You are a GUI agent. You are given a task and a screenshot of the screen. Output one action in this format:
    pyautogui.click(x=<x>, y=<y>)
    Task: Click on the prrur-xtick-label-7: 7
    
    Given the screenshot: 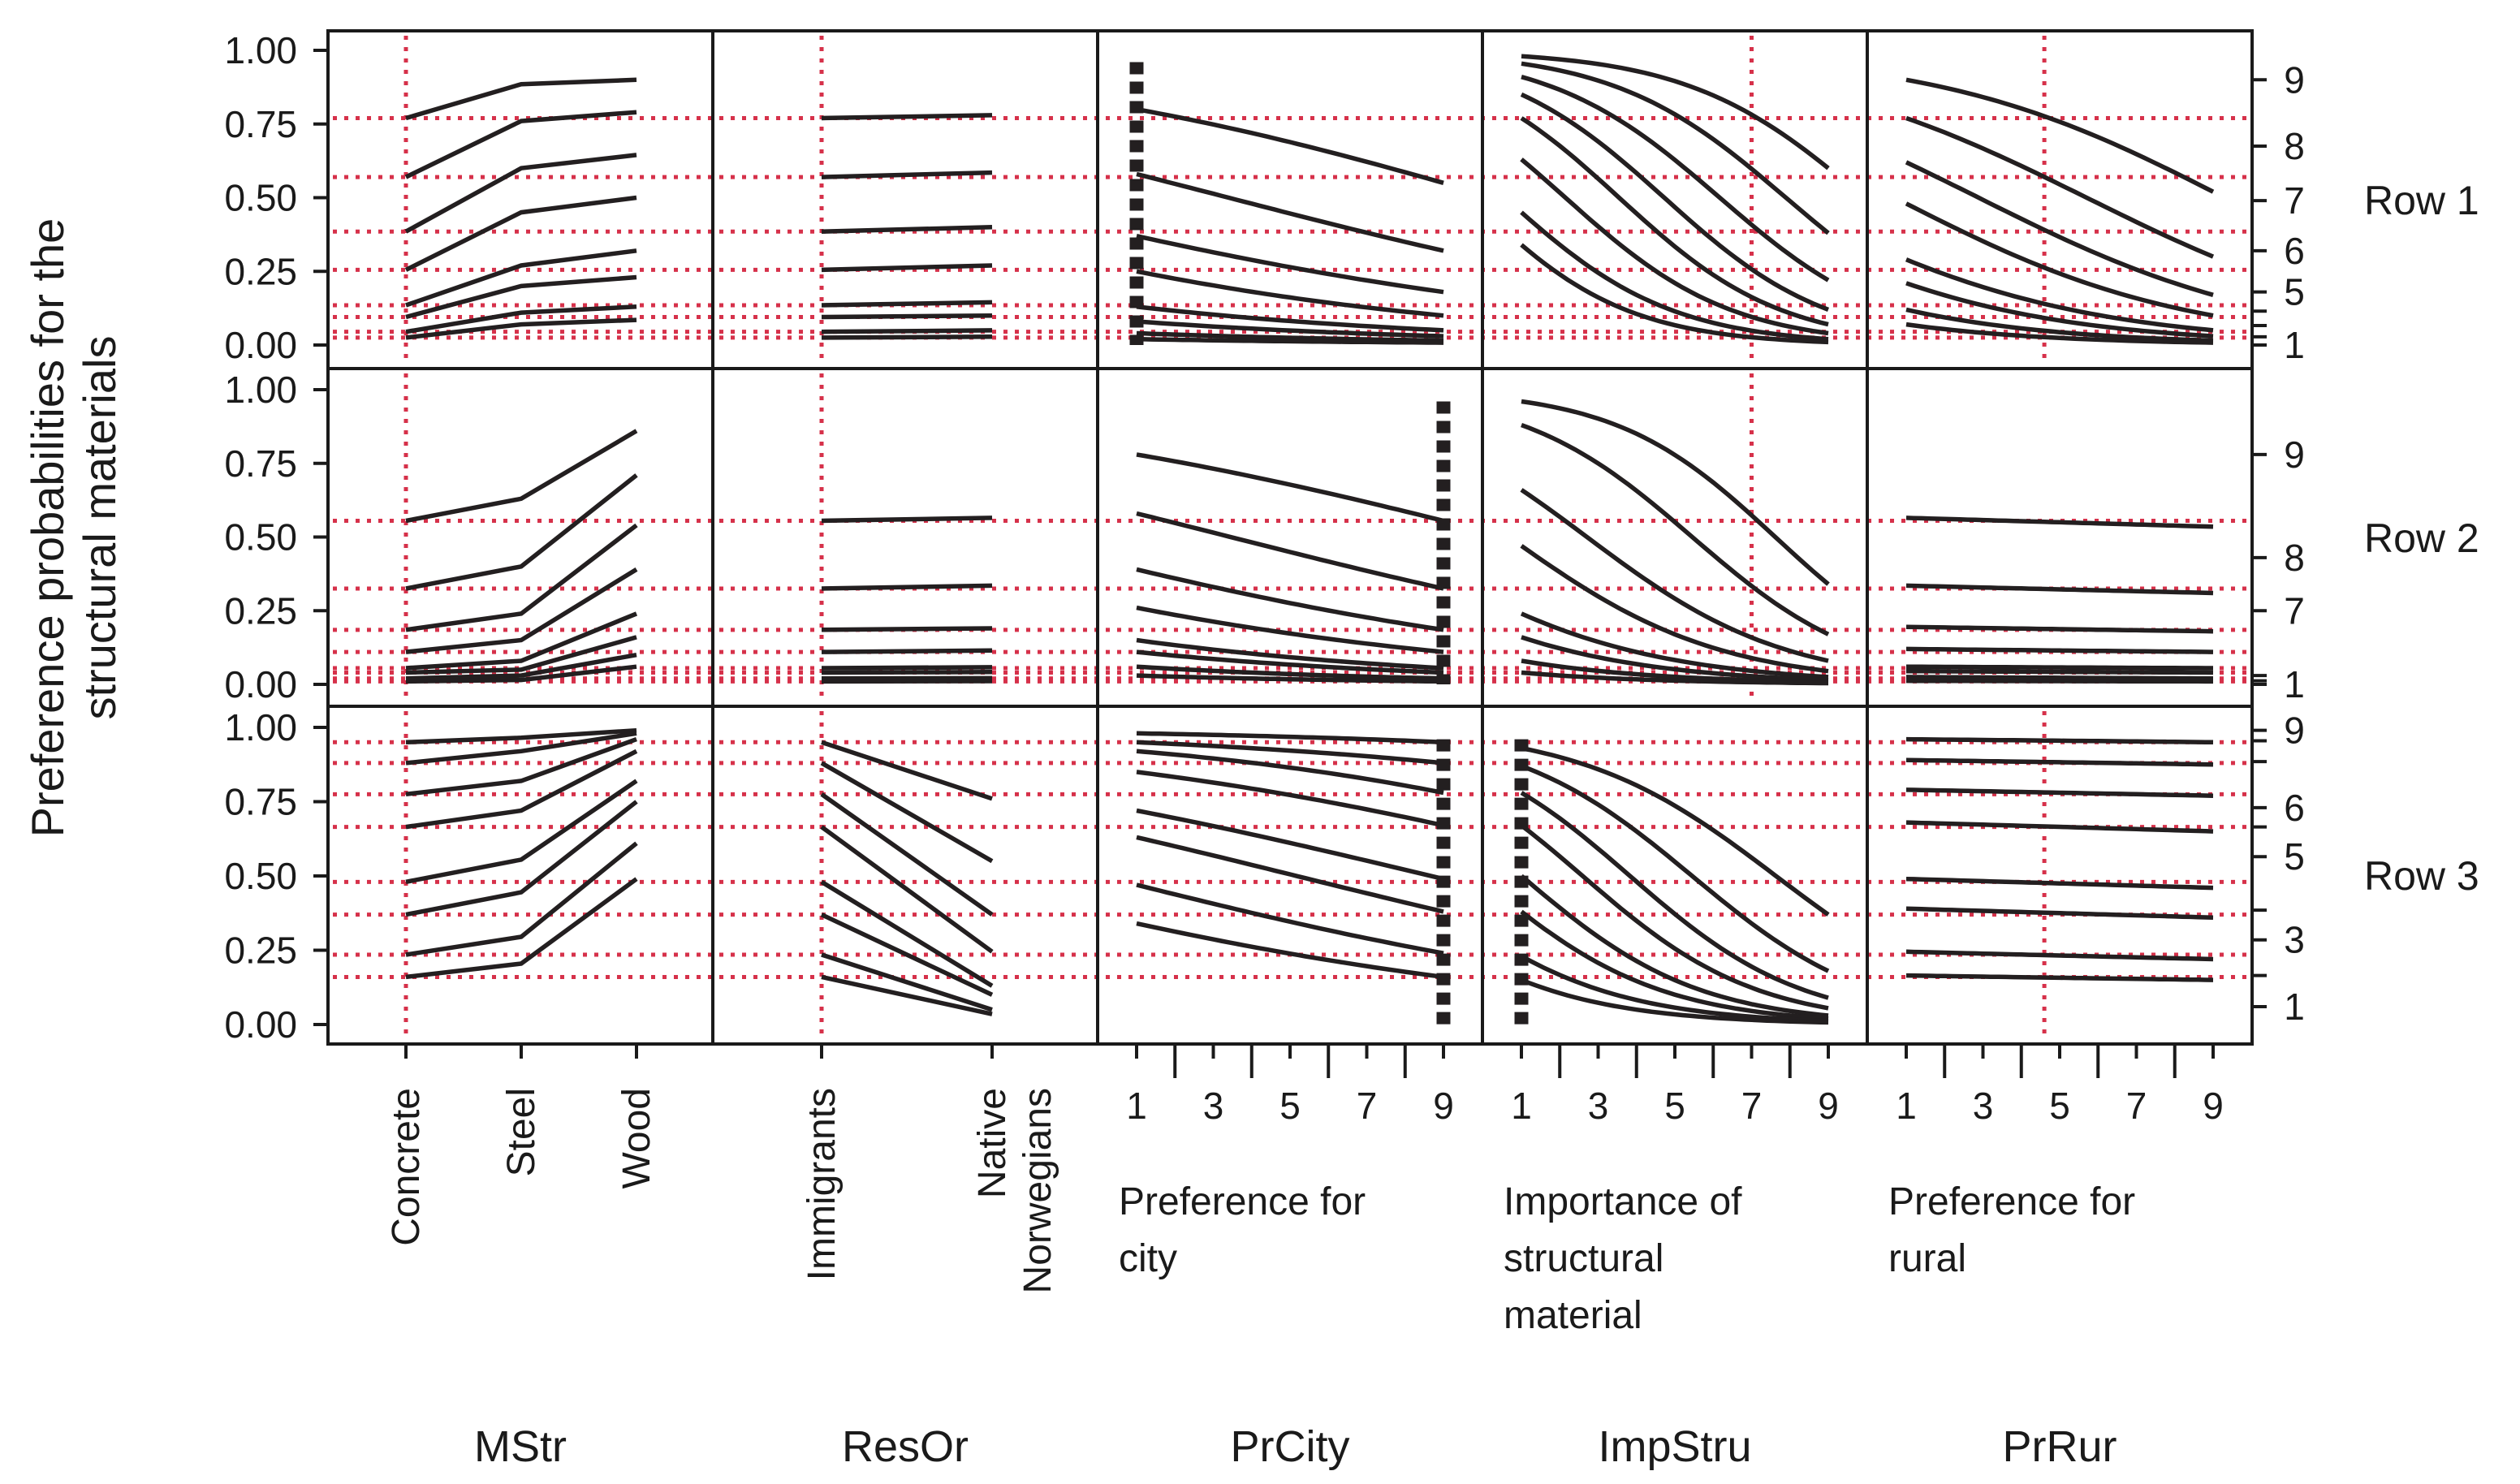 What is the action you would take?
    pyautogui.click(x=2136, y=1106)
    